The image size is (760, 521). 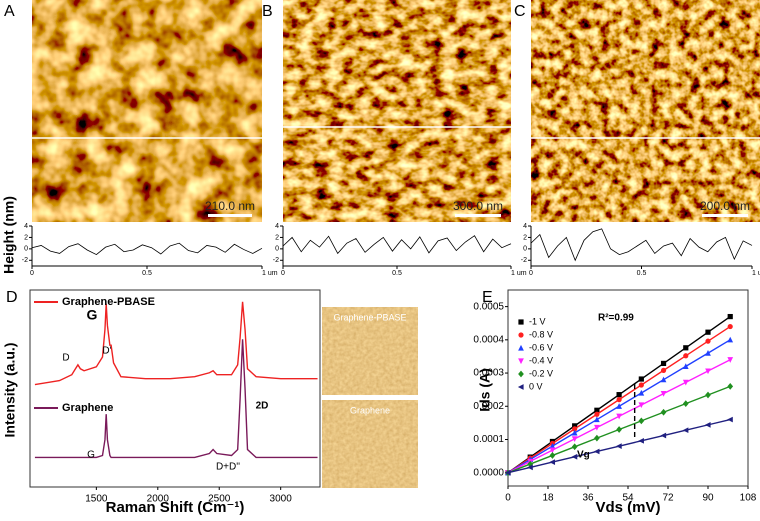 What do you see at coordinates (230, 206) in the screenshot?
I see `scale-bar-label: 210.0 nm` at bounding box center [230, 206].